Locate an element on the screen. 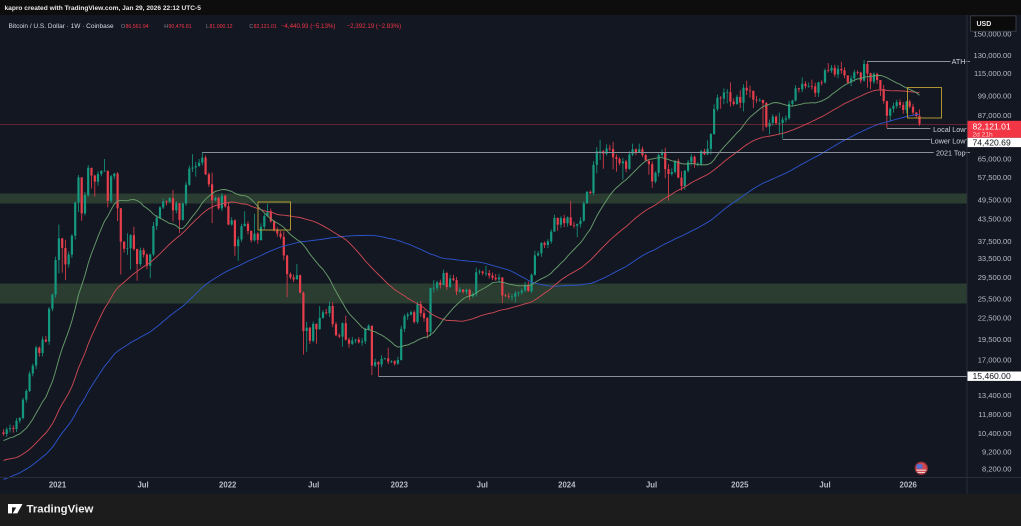  svg-text: 2022 is located at coordinates (228, 484).